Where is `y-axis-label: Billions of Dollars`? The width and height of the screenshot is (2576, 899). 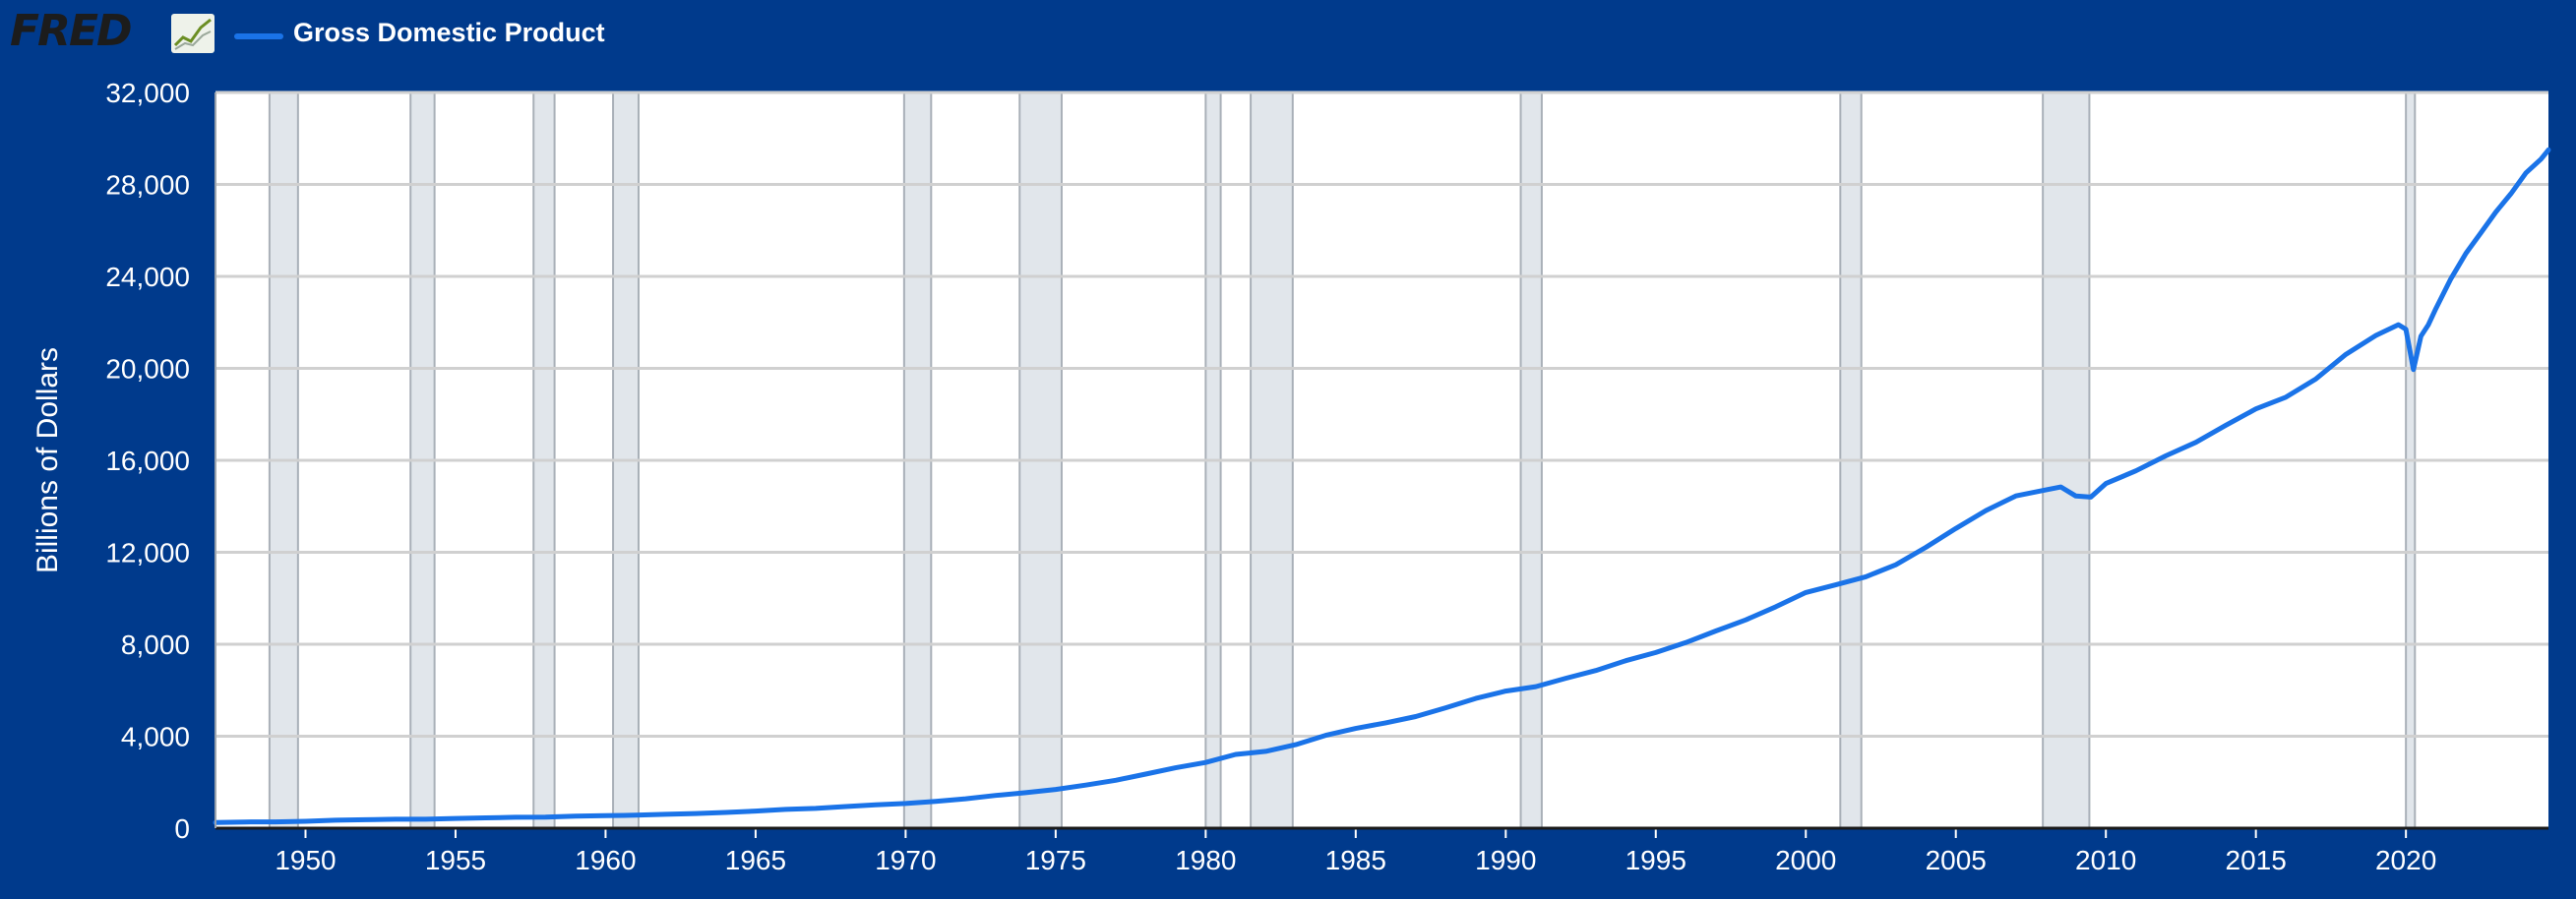
y-axis-label: Billions of Dollars is located at coordinates (47, 460).